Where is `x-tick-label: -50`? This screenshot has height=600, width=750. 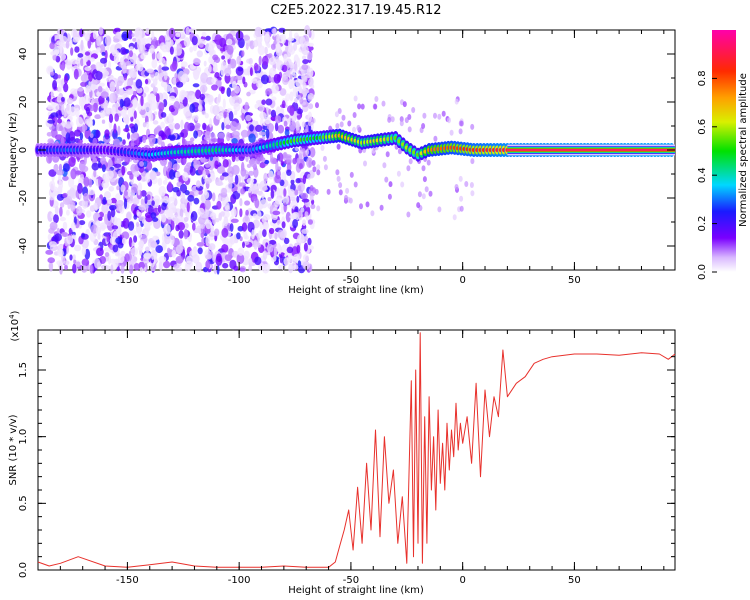
x-tick-label: -50 is located at coordinates (351, 280).